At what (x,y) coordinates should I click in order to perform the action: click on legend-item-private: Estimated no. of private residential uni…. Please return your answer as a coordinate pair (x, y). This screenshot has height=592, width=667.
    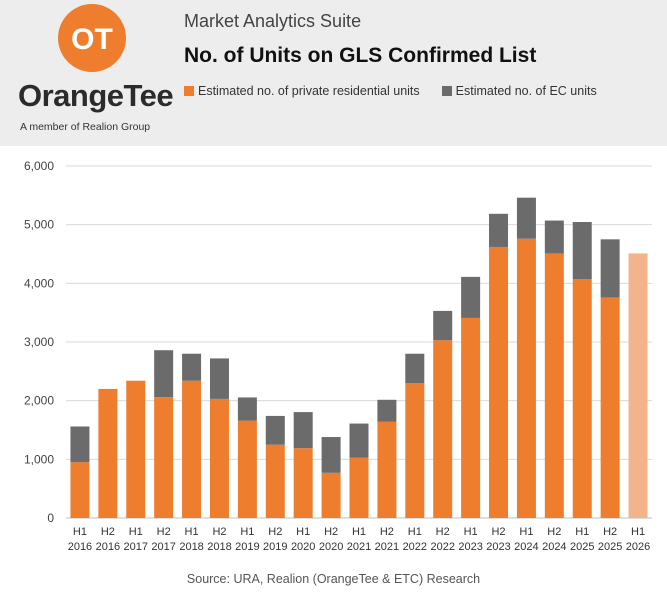
    Looking at the image, I should click on (302, 91).